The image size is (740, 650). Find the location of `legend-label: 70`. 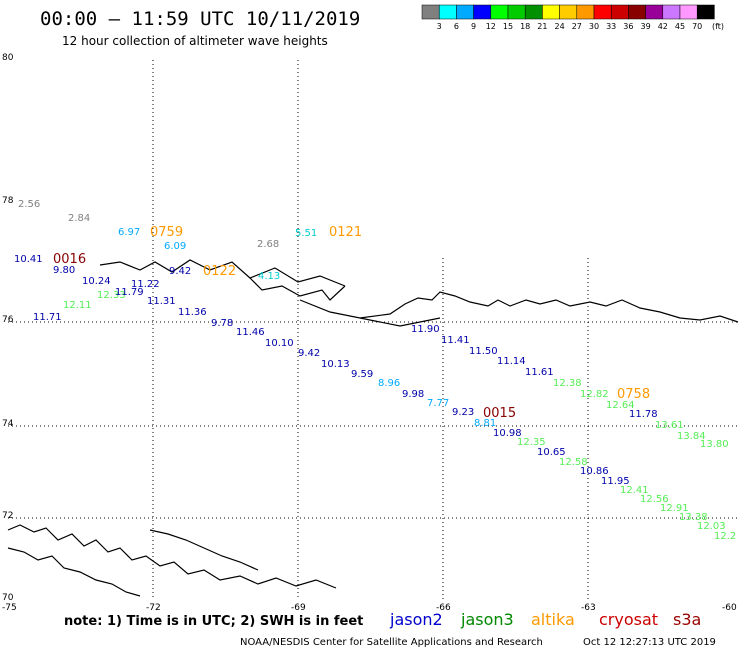

legend-label: 70 is located at coordinates (697, 26).